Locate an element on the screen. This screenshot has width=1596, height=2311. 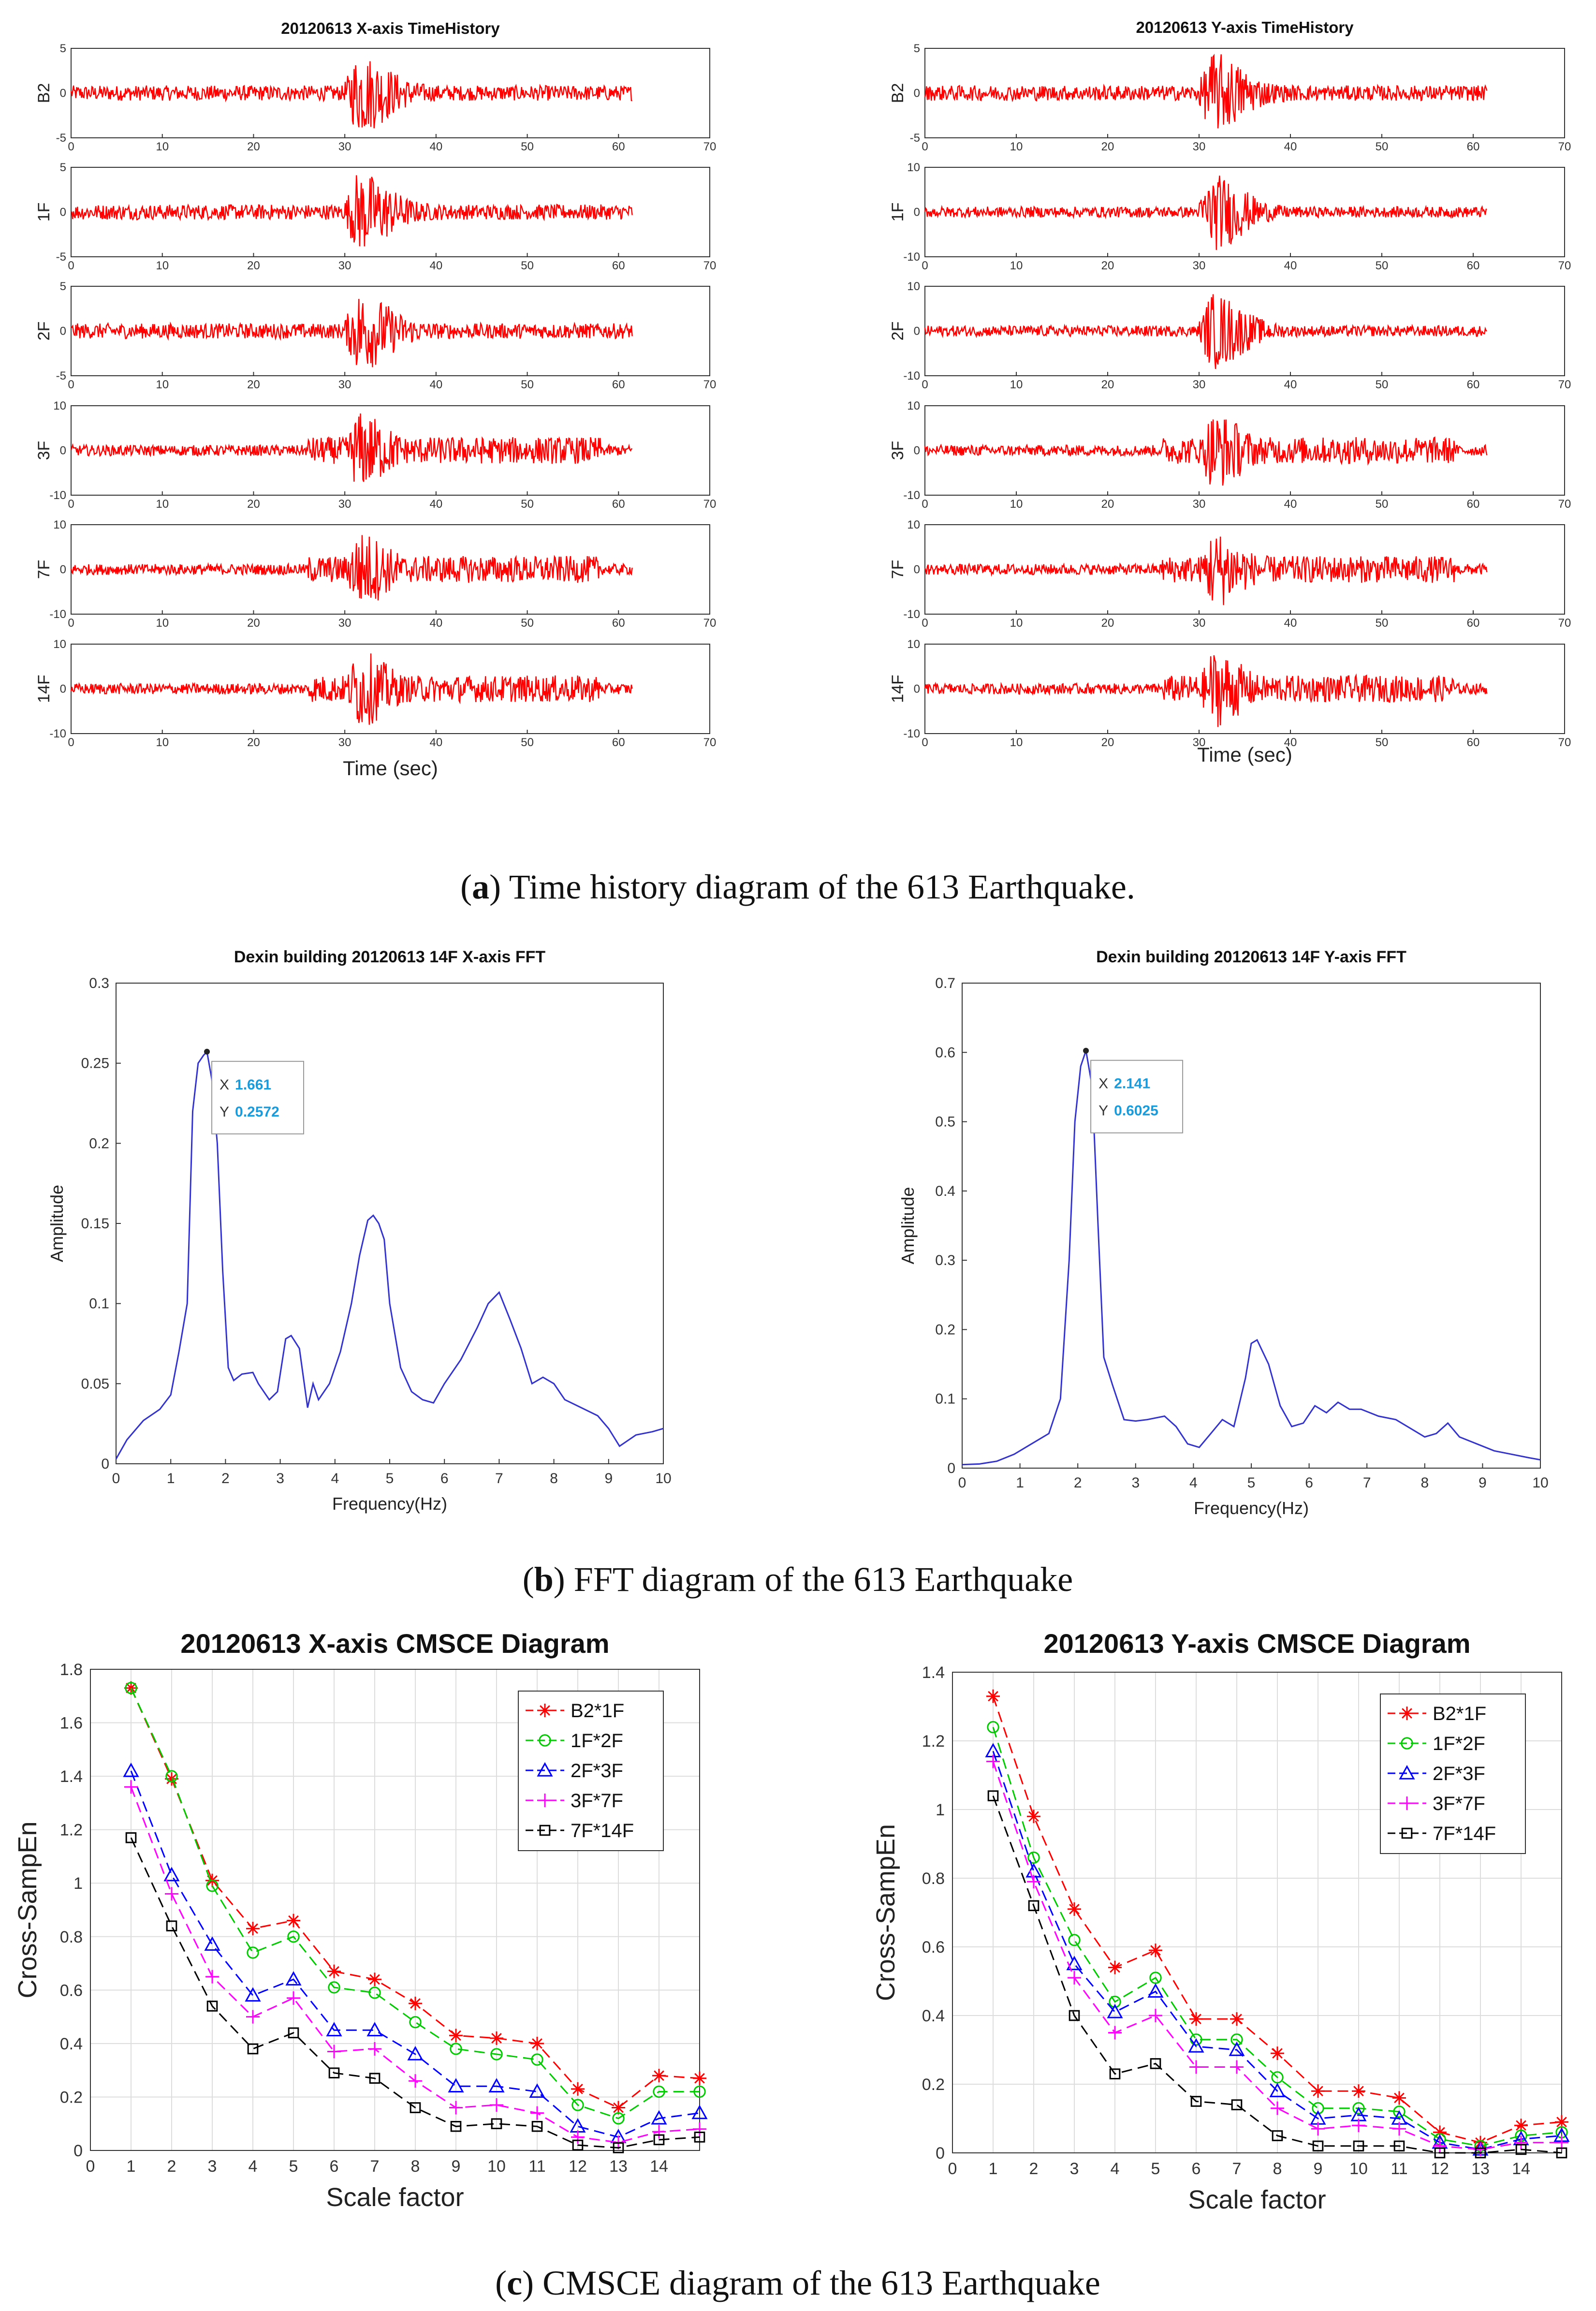
x-tick-label: 60 is located at coordinates (619, 505).